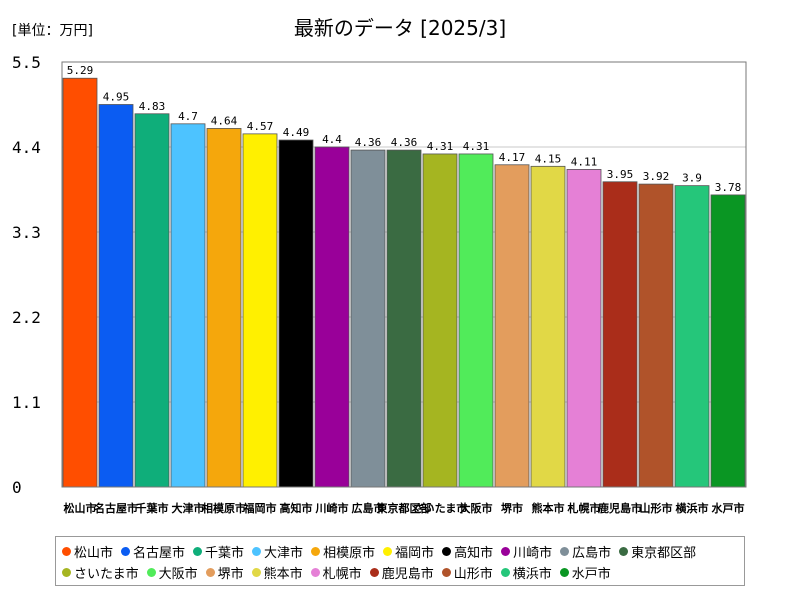 Image resolution: width=800 pixels, height=600 pixels. Describe the element at coordinates (159, 553) in the screenshot. I see `legend-label: 名古屋市` at that location.